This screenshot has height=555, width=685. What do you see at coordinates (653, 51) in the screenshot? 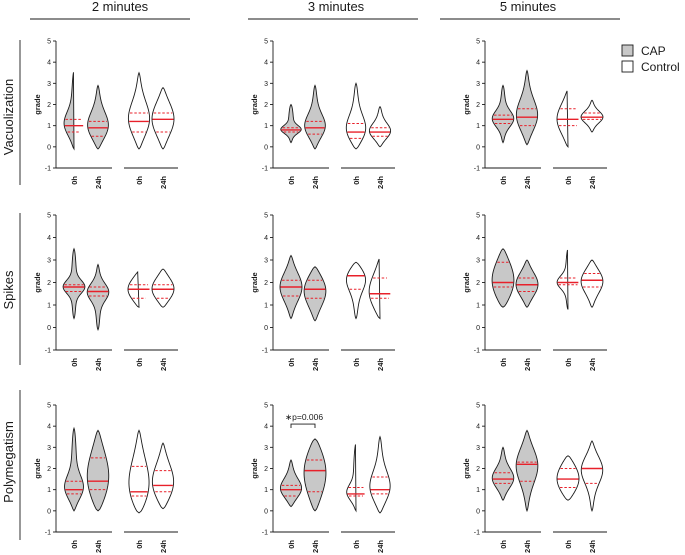
I see `legend-label-cap: CAP` at bounding box center [653, 51].